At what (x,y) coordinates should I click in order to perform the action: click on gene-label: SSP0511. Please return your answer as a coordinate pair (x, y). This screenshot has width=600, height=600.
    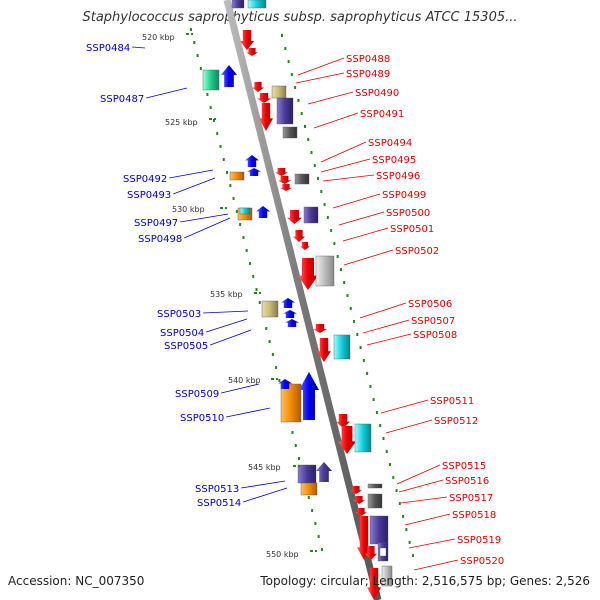
    Looking at the image, I should click on (452, 401).